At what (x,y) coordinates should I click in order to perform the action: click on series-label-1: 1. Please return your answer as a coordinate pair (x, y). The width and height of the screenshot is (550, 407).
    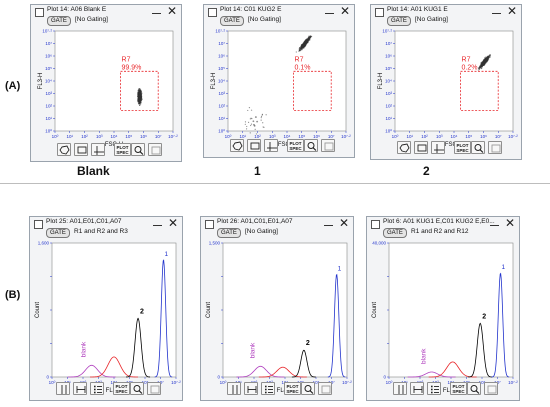
    Looking at the image, I should click on (340, 268).